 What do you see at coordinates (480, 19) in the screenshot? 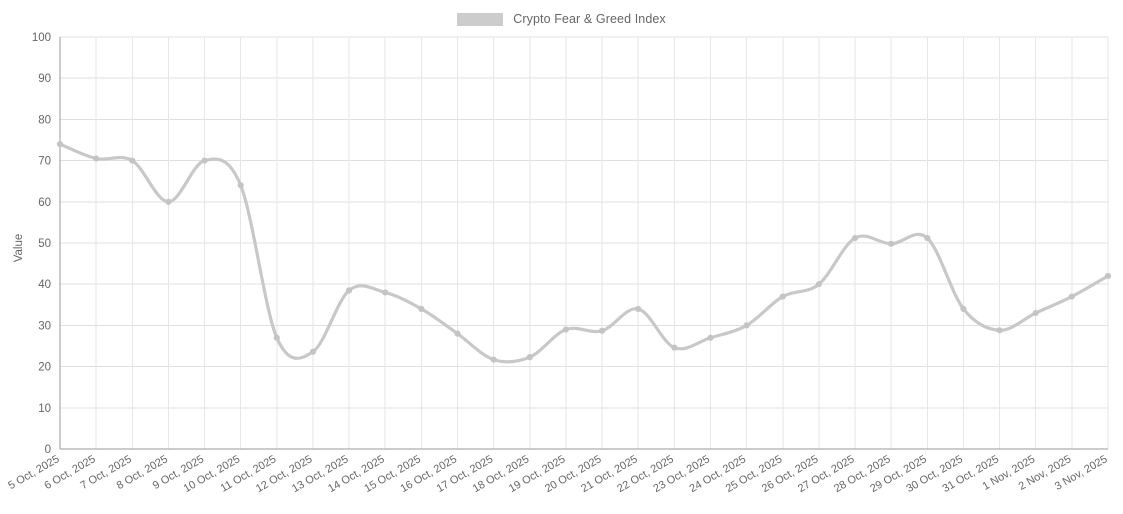
I see `legend-swatch-crypto-fear-greed-index` at bounding box center [480, 19].